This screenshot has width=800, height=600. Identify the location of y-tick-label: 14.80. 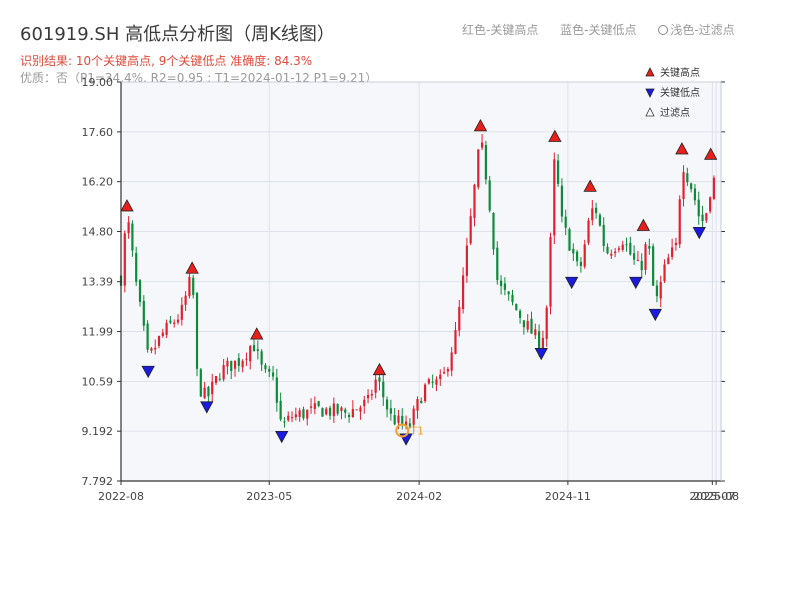
(98, 232).